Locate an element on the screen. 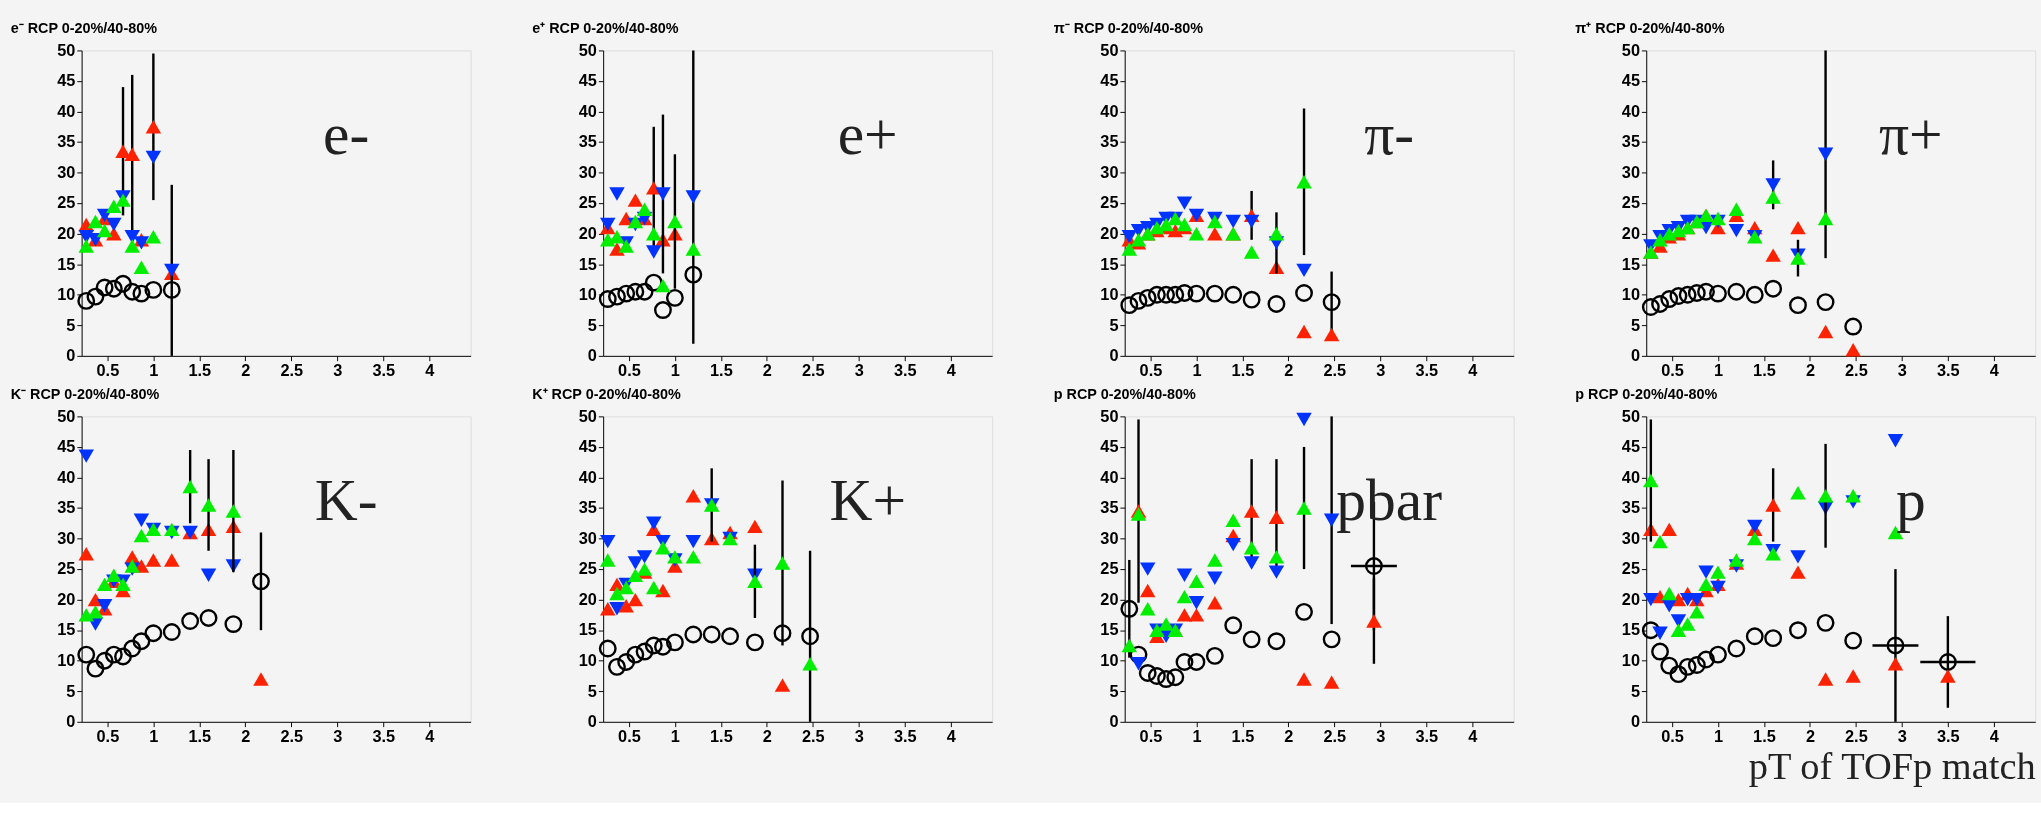 The height and width of the screenshot is (840, 2041). chart-title: π⁻ RCP 0-20%/40-80% is located at coordinates (1128, 28).